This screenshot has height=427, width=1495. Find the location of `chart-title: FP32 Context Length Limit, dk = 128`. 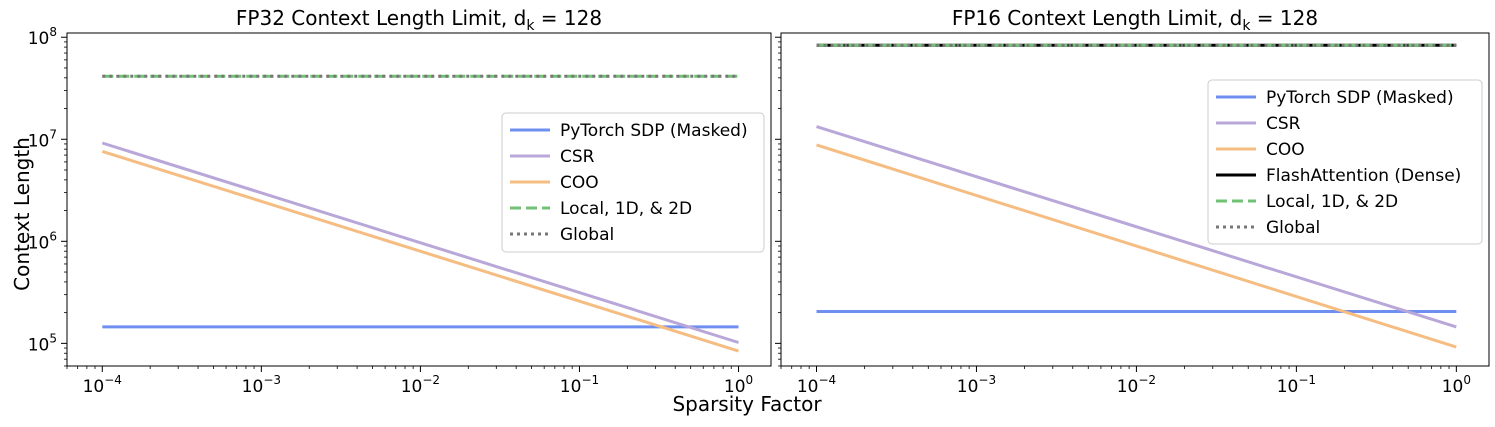

chart-title: FP32 Context Length Limit, dk = 128 is located at coordinates (419, 20).